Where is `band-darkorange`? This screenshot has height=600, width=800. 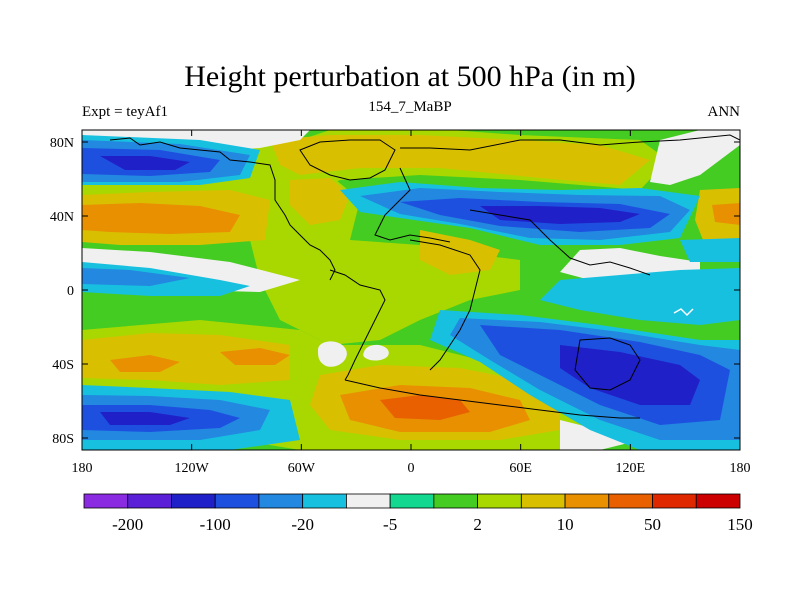 band-darkorange is located at coordinates (425, 407).